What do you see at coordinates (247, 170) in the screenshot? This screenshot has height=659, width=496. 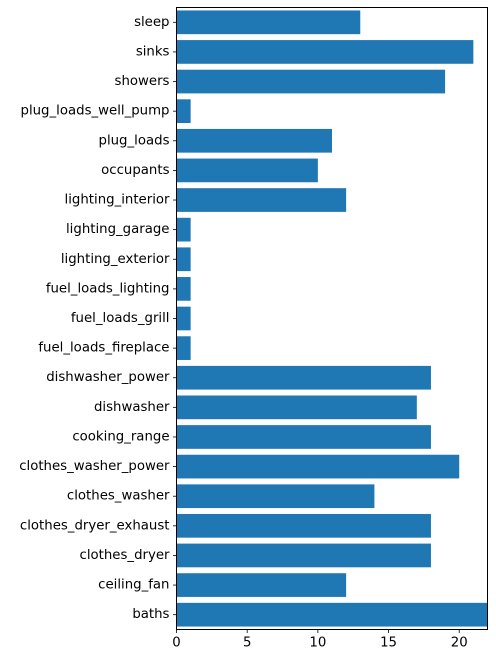 I see `bar-occupants` at bounding box center [247, 170].